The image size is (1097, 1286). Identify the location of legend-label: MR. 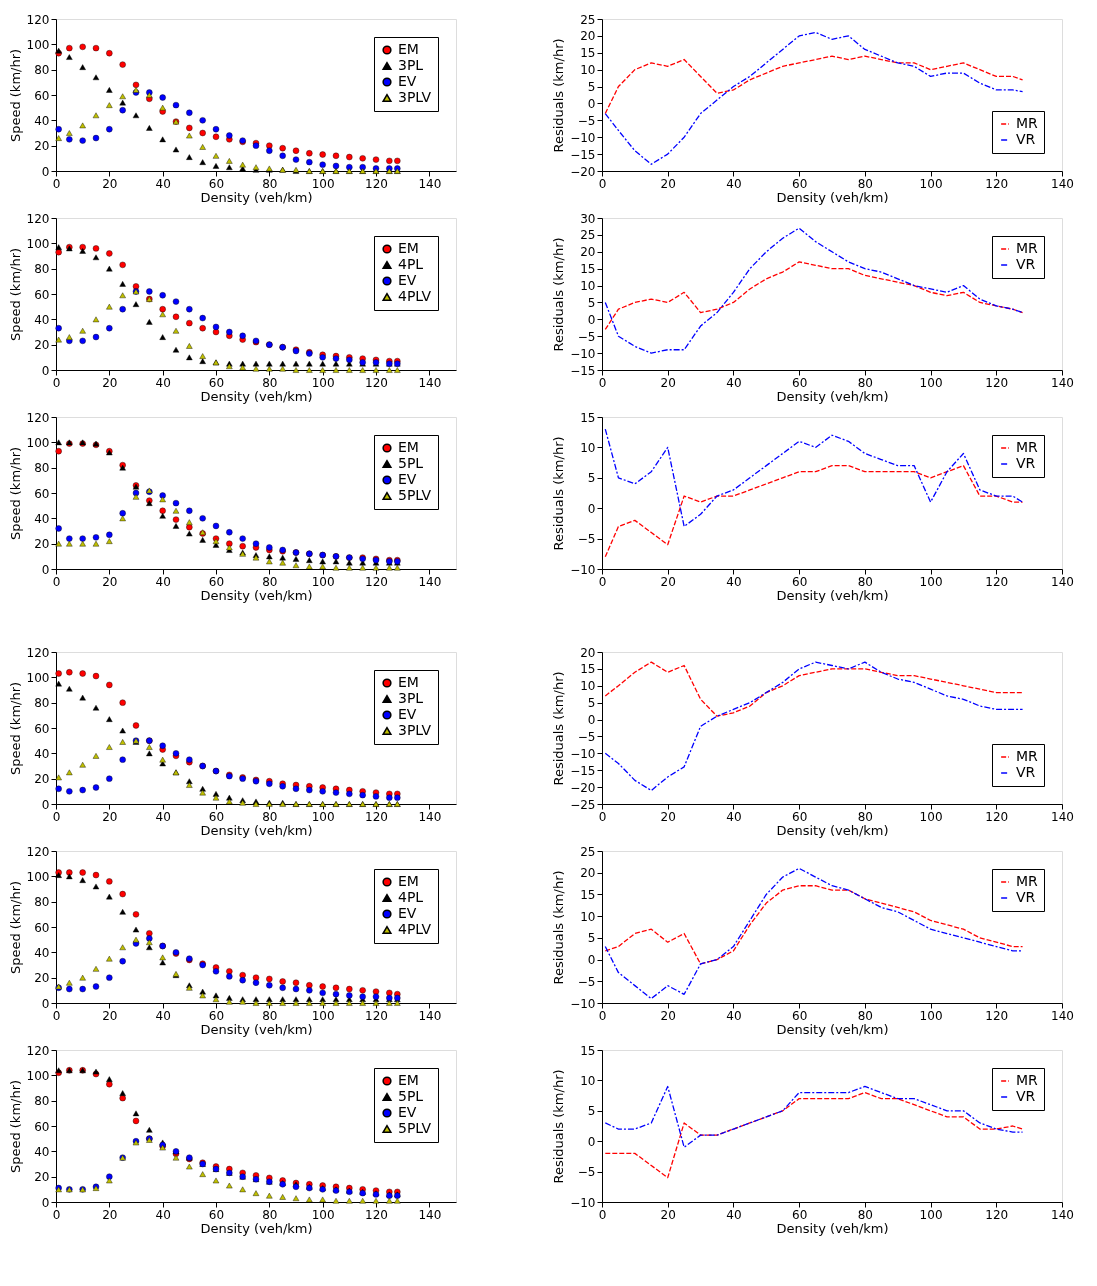
(1027, 123).